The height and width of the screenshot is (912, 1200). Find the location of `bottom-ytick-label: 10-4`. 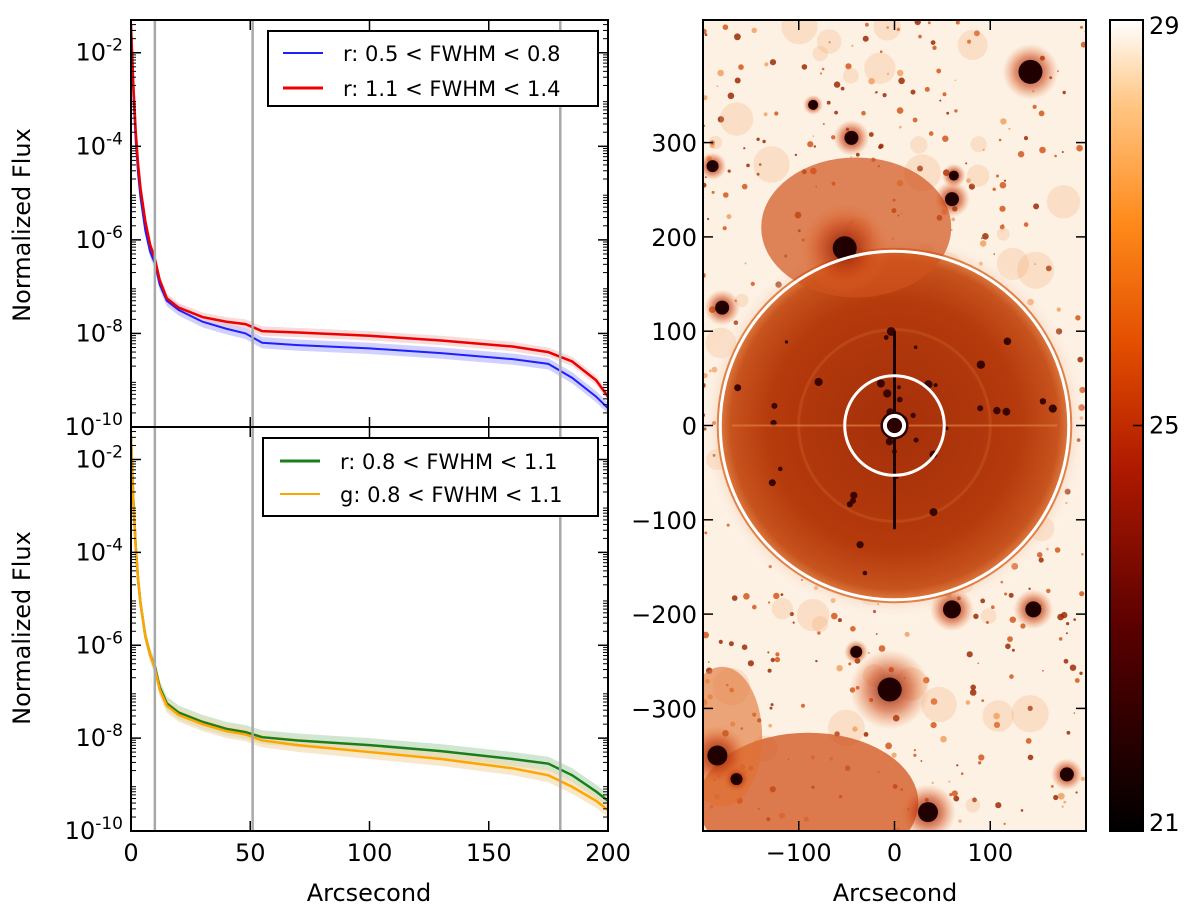

bottom-ytick-label: 10-4 is located at coordinates (100, 550).